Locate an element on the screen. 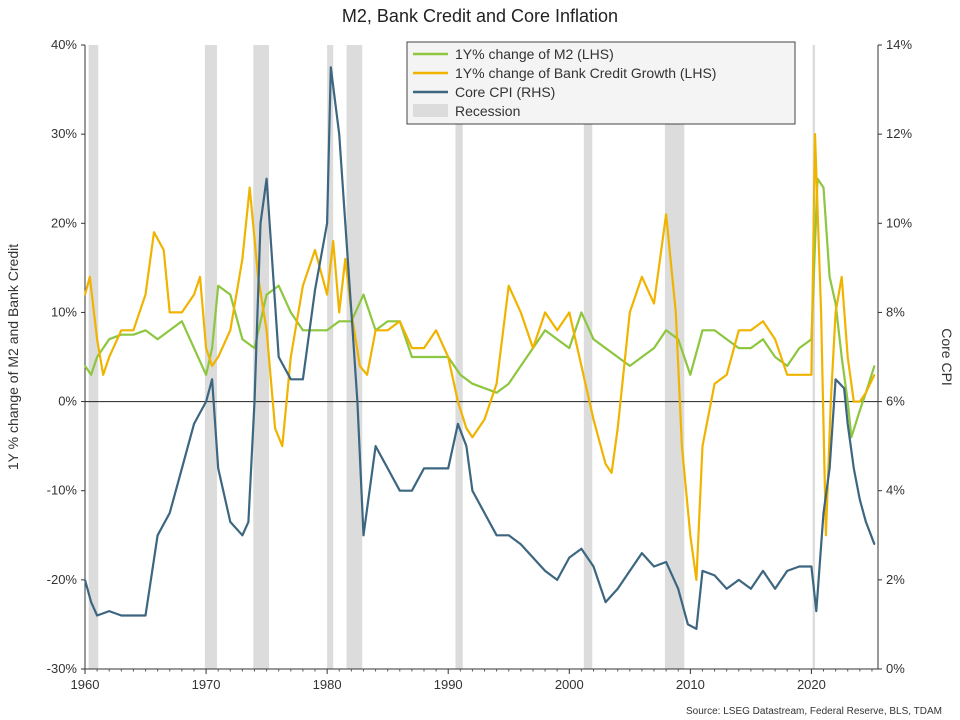 Image resolution: width=960 pixels, height=720 pixels. y-left-tick-label: -30% is located at coordinates (62, 668).